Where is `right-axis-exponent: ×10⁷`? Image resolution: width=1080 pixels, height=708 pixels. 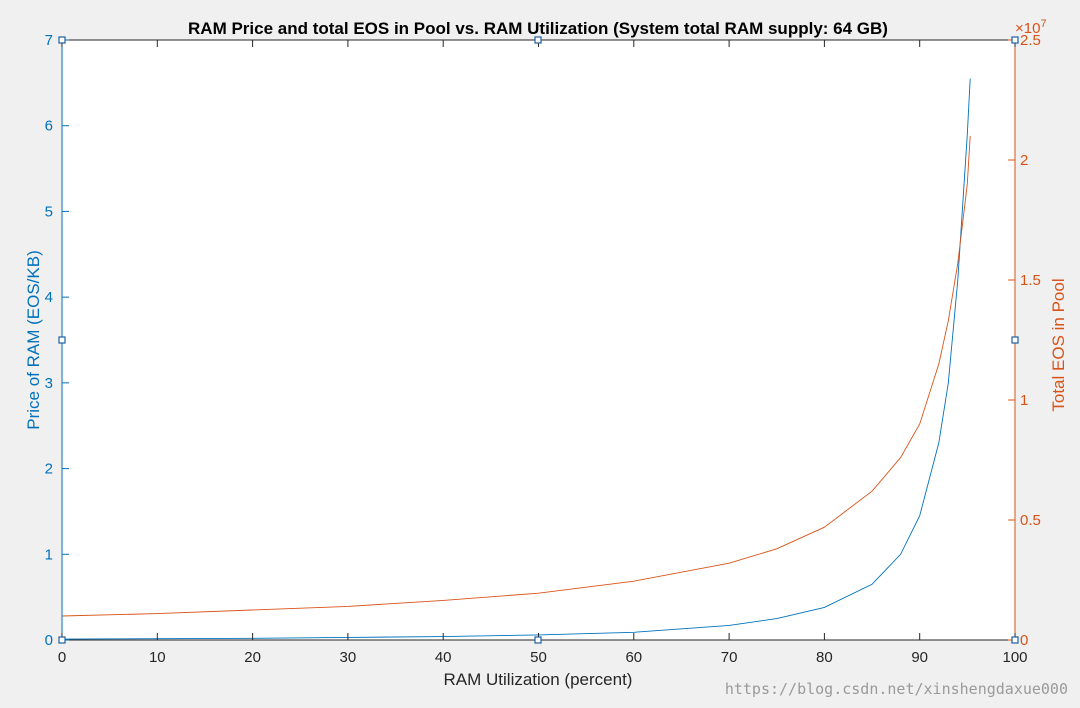 right-axis-exponent: ×10⁷ is located at coordinates (1031, 27).